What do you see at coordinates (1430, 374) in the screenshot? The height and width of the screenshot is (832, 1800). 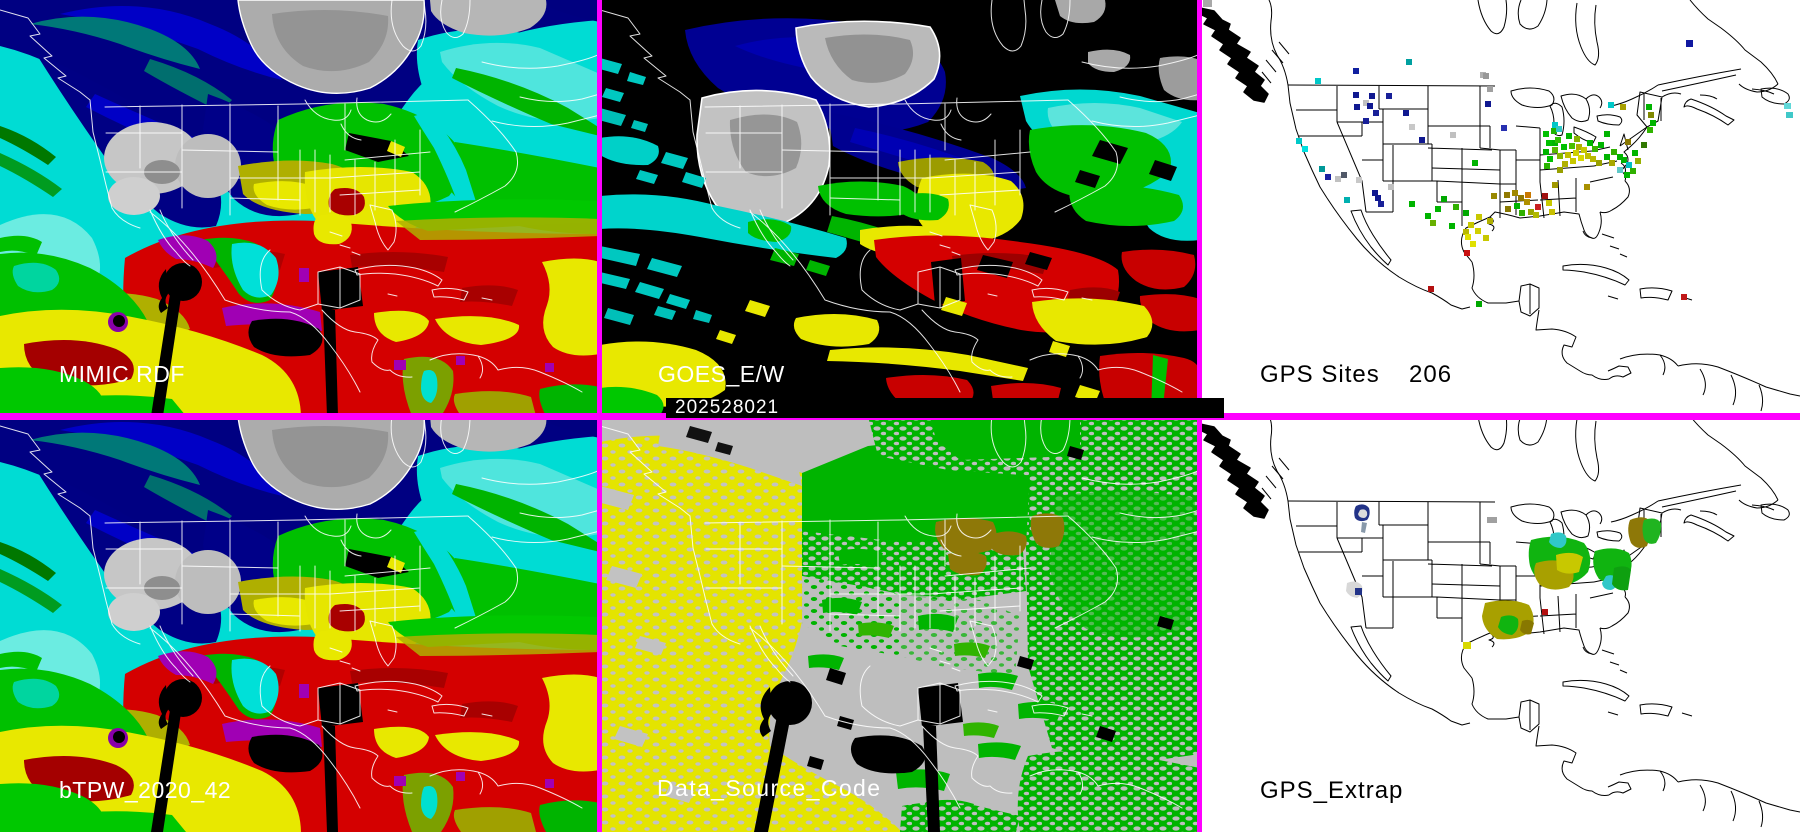 I see `svg-text: 206` at bounding box center [1430, 374].